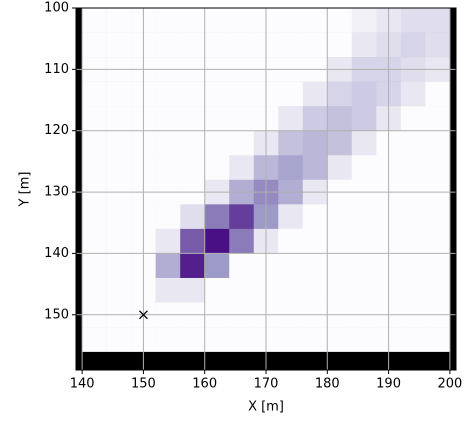 This screenshot has width=474, height=422. What do you see at coordinates (143, 384) in the screenshot?
I see `x-tick-label: 150` at bounding box center [143, 384].